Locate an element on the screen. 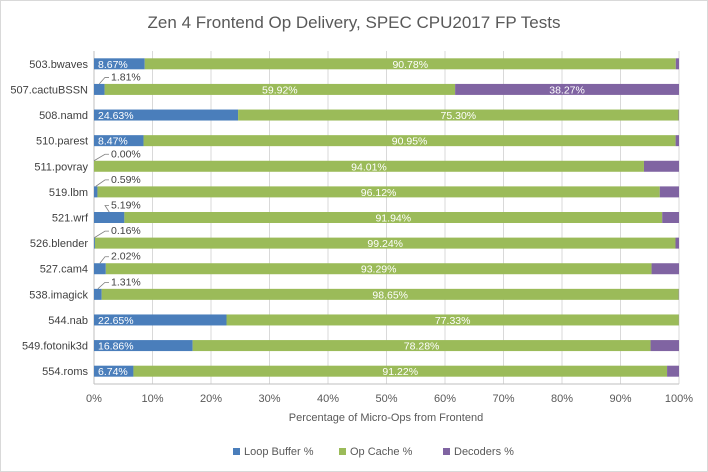  data-label: 77.33% is located at coordinates (453, 321).